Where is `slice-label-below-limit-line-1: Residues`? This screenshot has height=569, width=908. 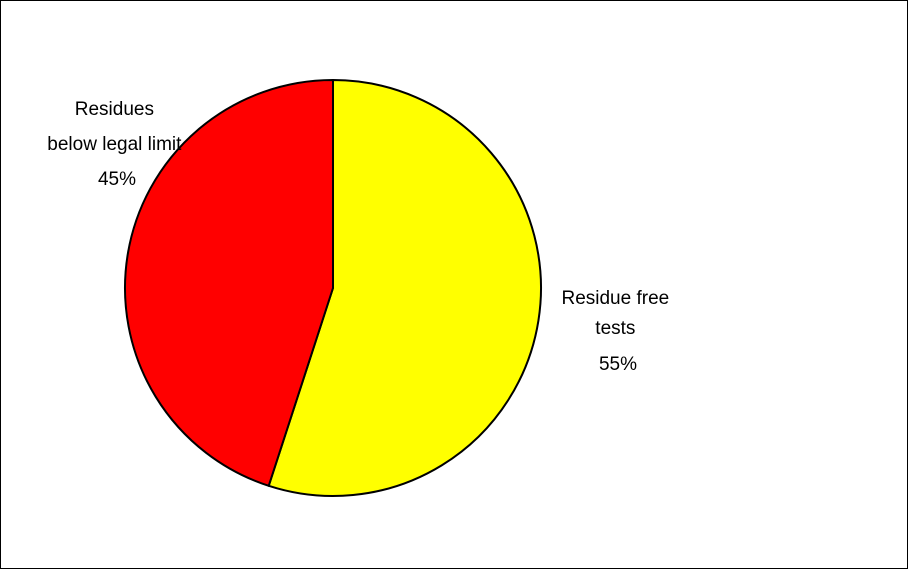 slice-label-below-limit-line-1: Residues is located at coordinates (114, 109).